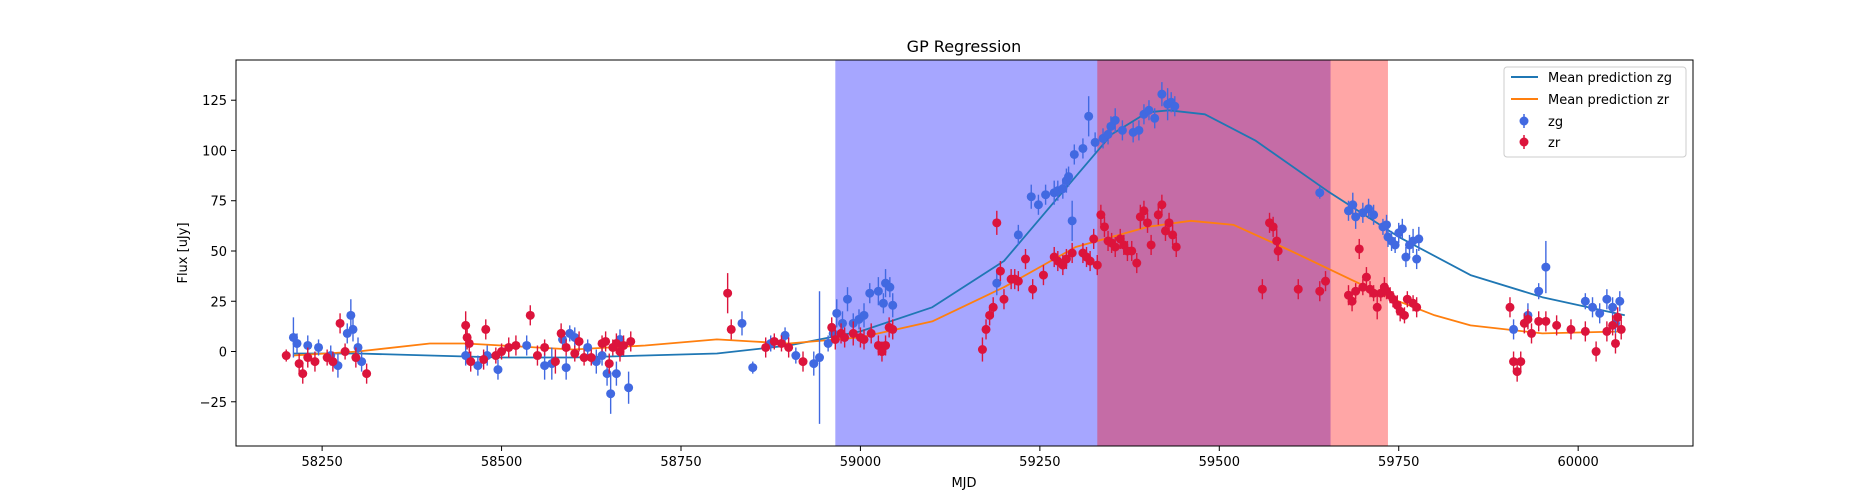  I want to click on y-axis-label: Flux [uJy], so click(183, 252).